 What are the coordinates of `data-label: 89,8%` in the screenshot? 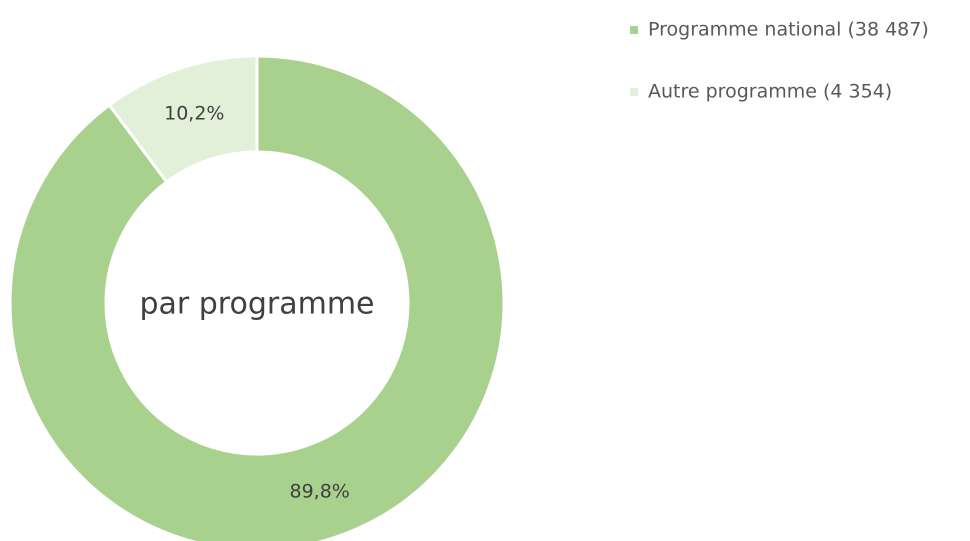 It's located at (320, 491).